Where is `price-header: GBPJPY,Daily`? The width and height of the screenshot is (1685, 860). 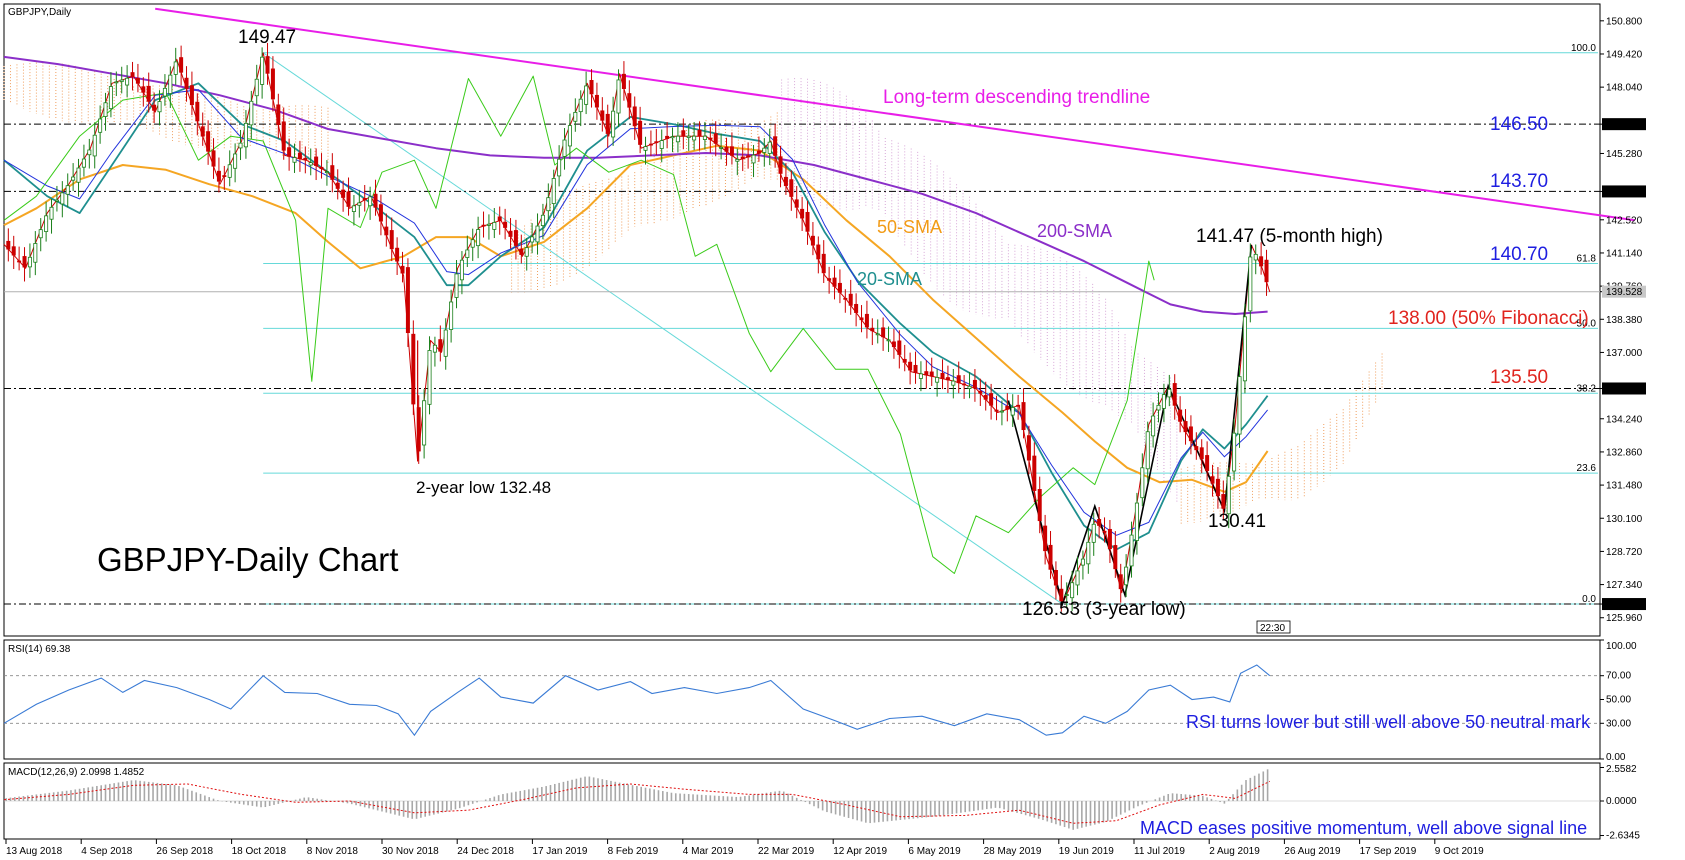
price-header: GBPJPY,Daily is located at coordinates (39, 12).